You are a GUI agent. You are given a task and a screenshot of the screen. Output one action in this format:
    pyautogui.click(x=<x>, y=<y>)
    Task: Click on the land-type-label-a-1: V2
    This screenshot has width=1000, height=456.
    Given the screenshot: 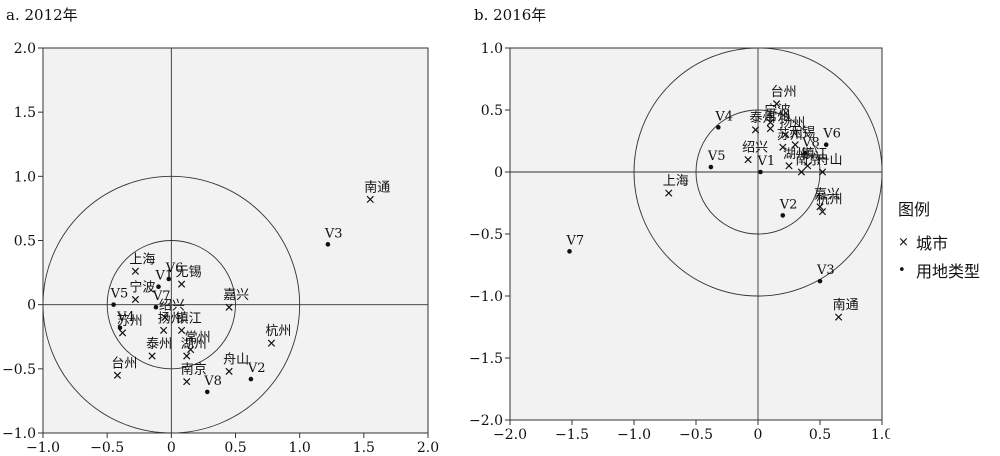 What is the action you would take?
    pyautogui.click(x=256, y=368)
    